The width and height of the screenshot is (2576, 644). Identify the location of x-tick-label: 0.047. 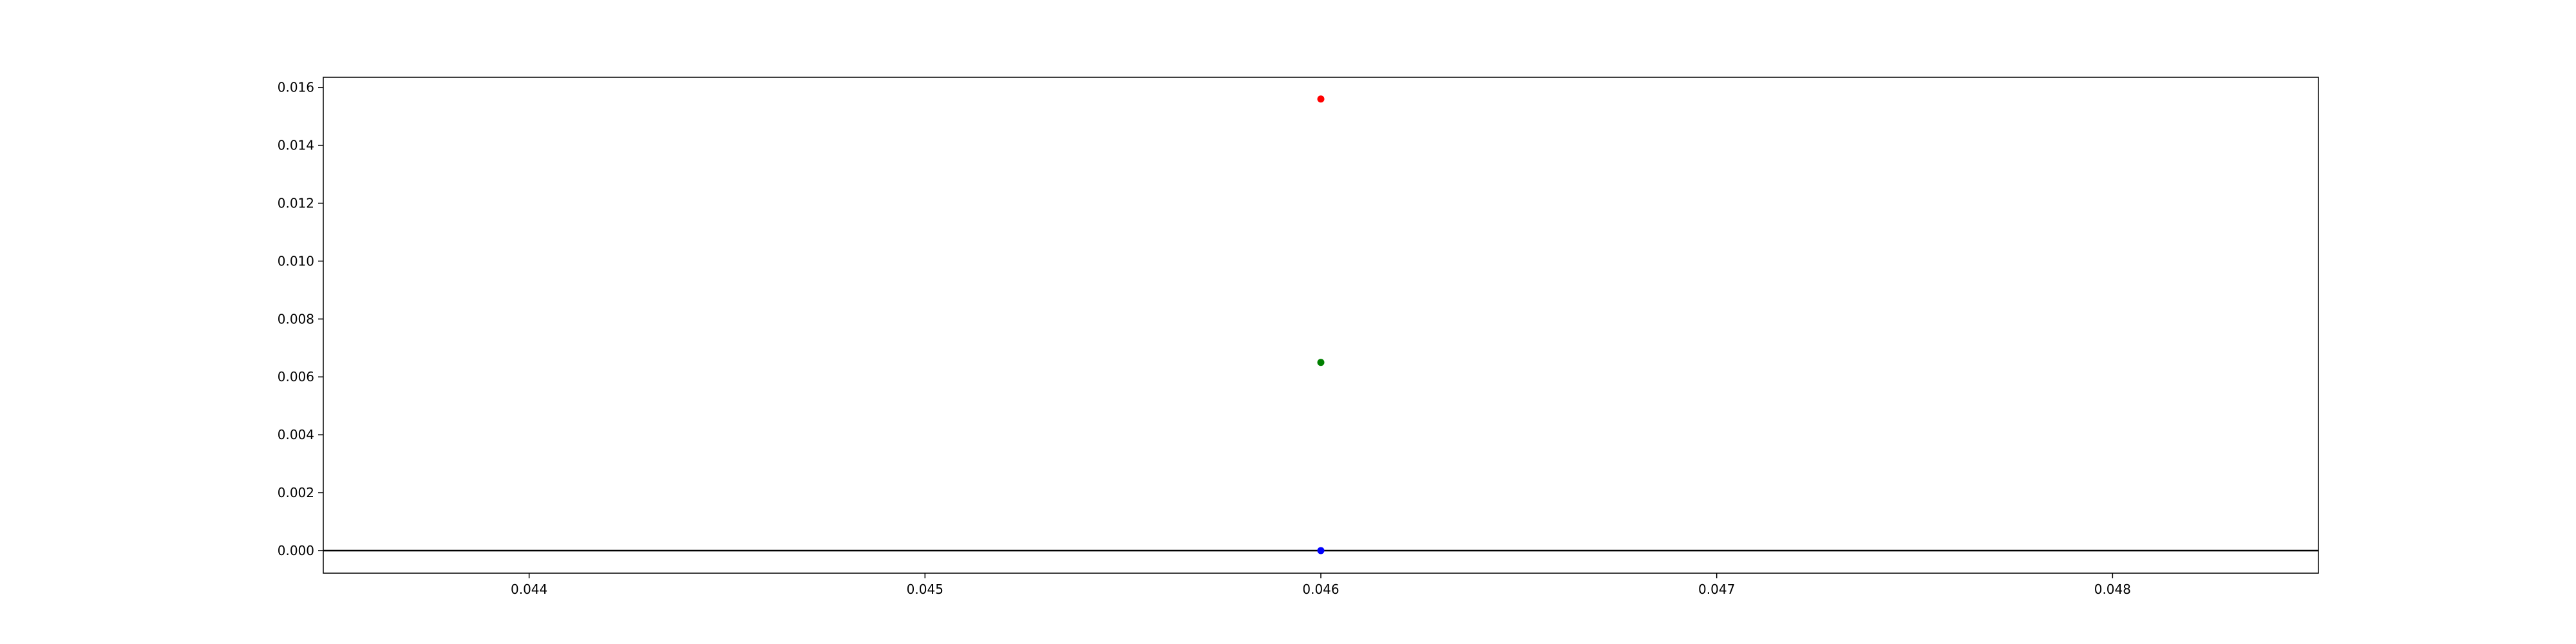
(1717, 589).